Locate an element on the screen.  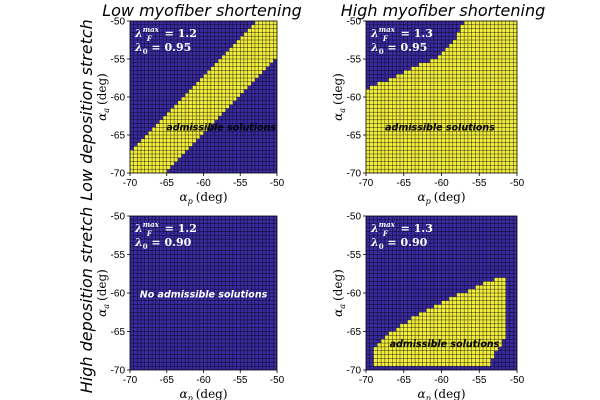
x-tick-label: -60 is located at coordinates (203, 183).